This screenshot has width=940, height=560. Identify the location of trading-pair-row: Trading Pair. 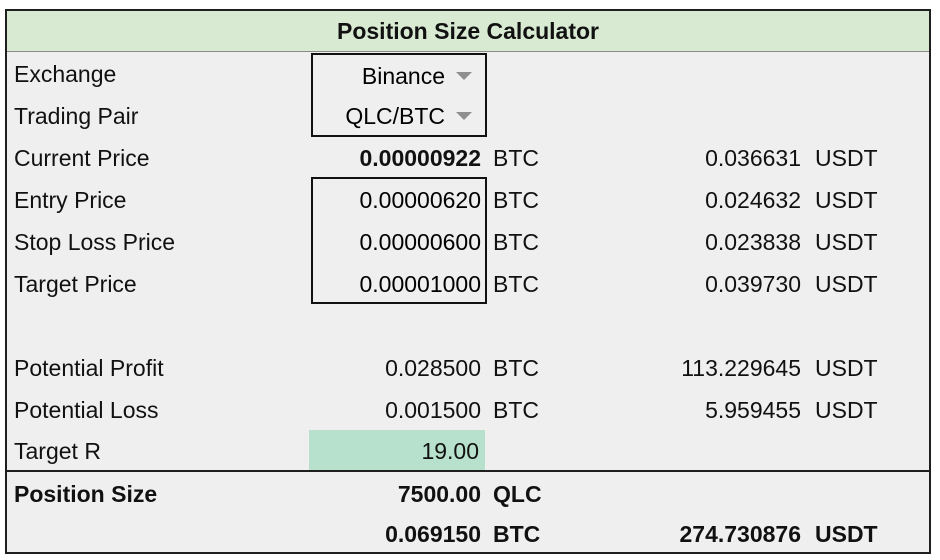
(468, 116).